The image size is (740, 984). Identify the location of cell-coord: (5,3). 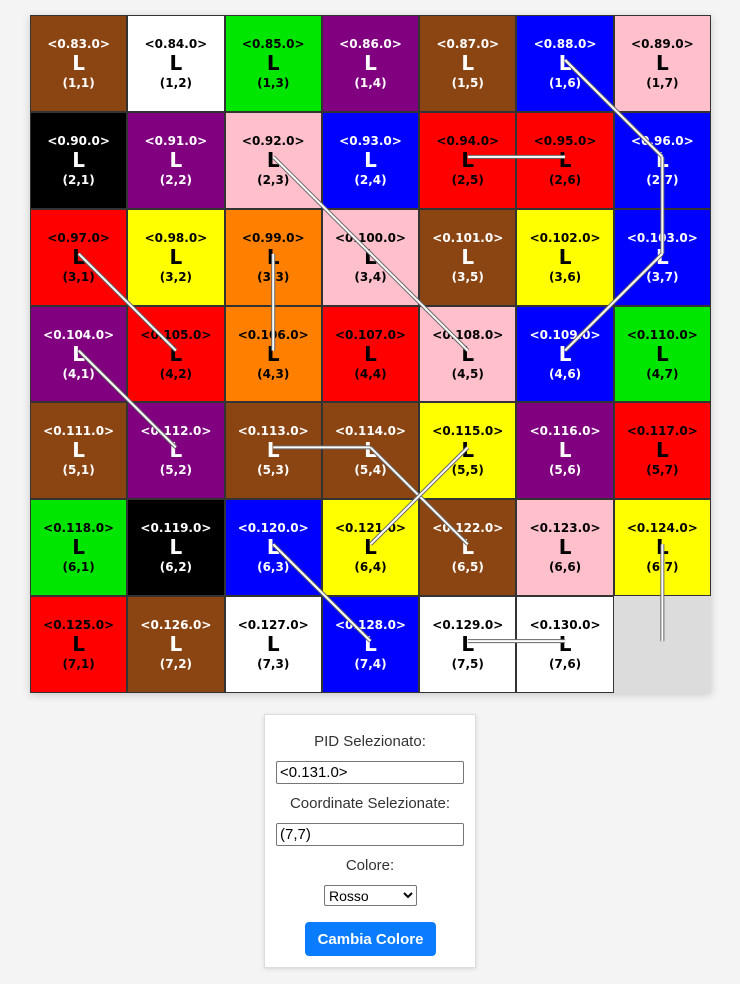
(273, 470).